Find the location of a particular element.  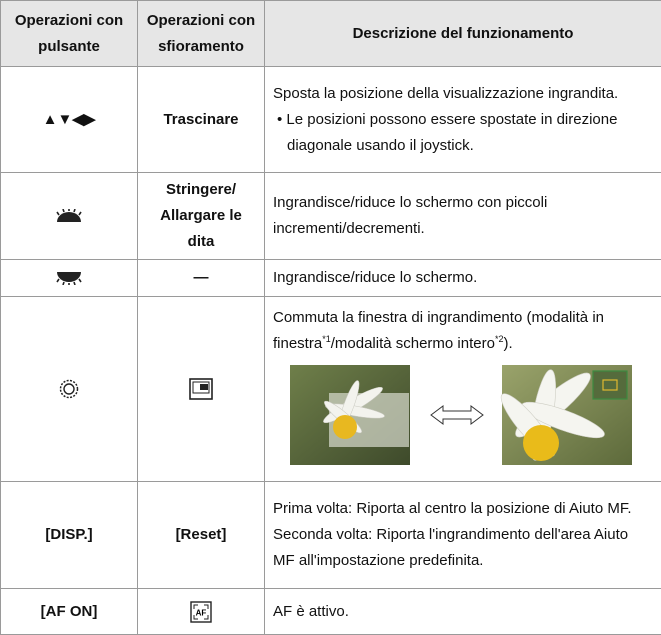

touch-cell: Trascinare is located at coordinates (201, 120).